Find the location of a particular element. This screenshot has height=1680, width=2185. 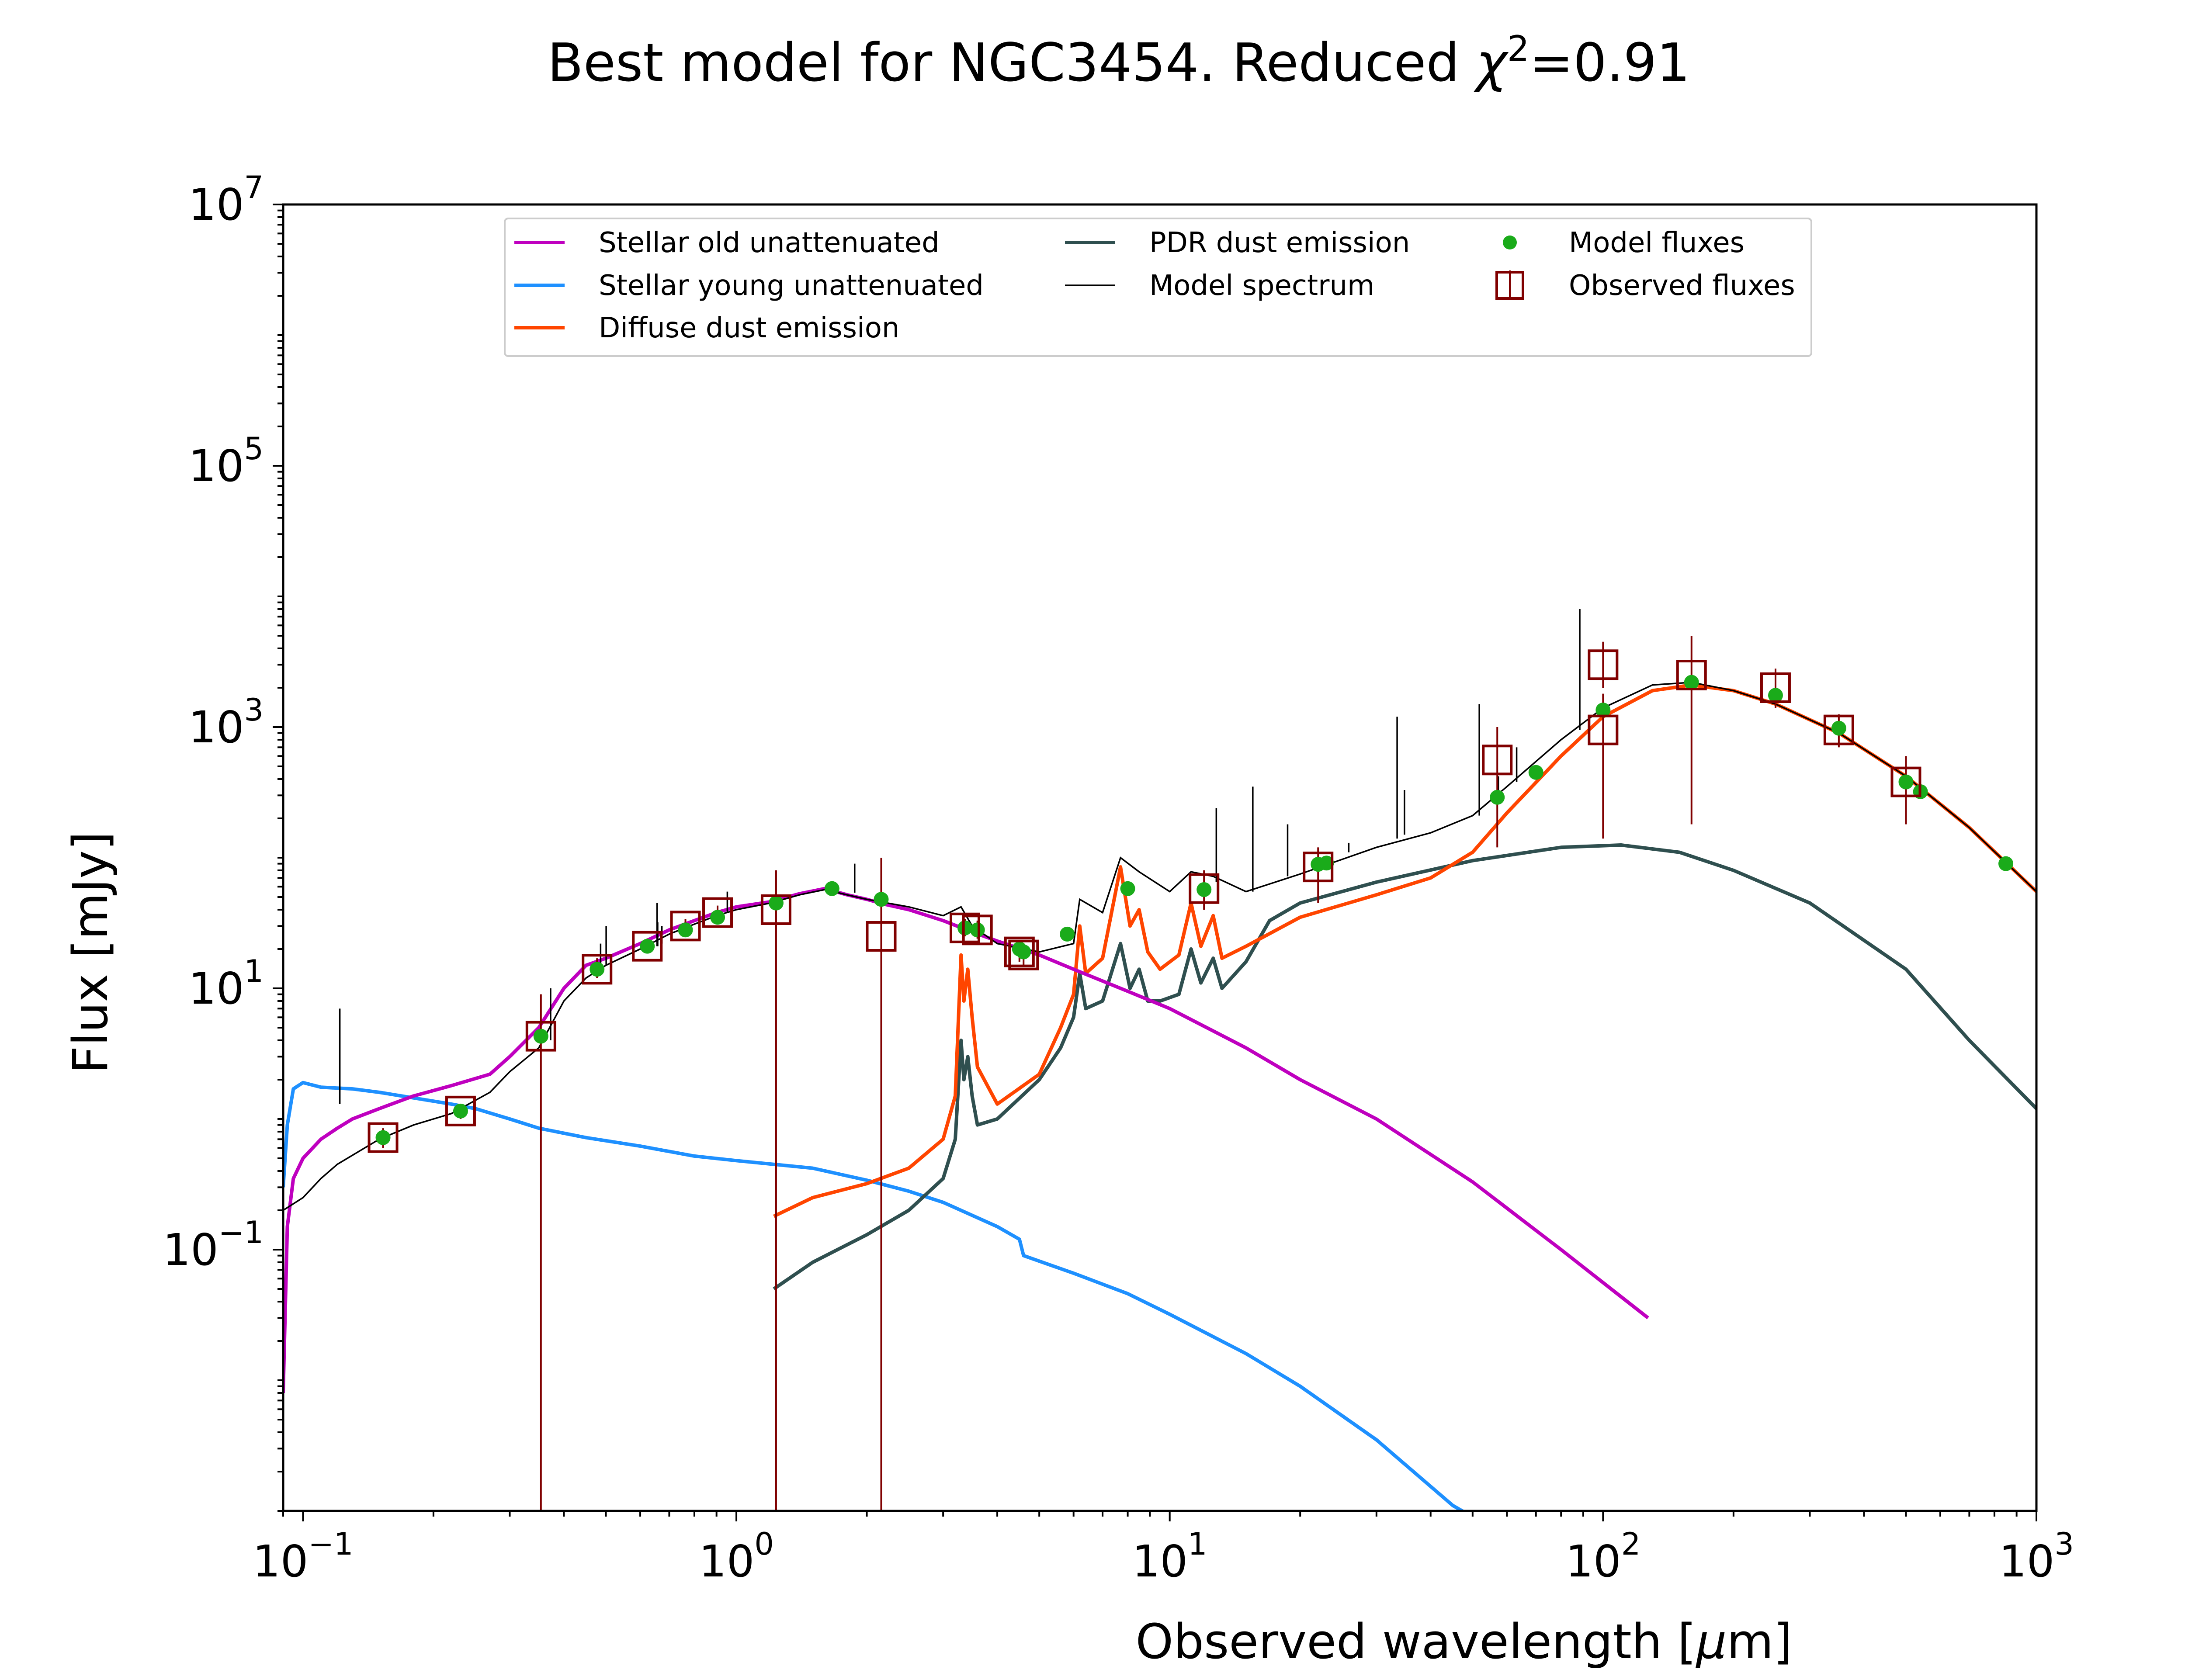

legend-item-diffuse-dust-emission: Diffuse dust emission is located at coordinates (707, 328).